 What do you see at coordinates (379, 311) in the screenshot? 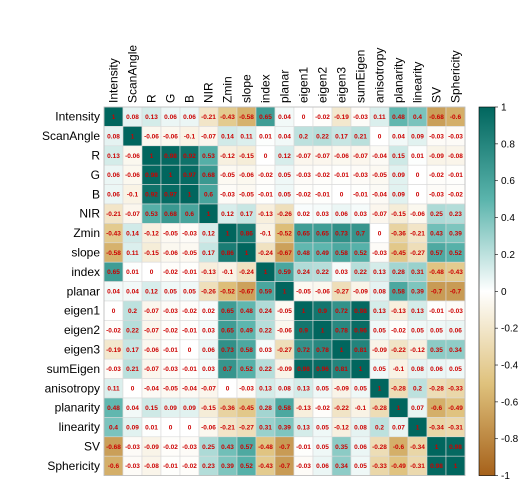
I see `cell-value-label: 0.13` at bounding box center [379, 311].